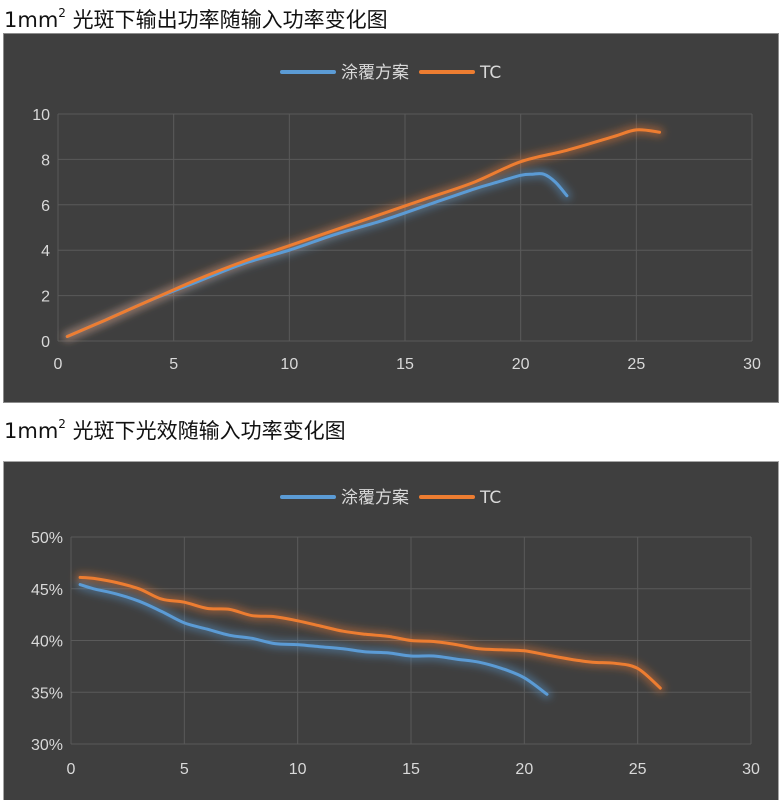  I want to click on series-line-tc, so click(370, 632).